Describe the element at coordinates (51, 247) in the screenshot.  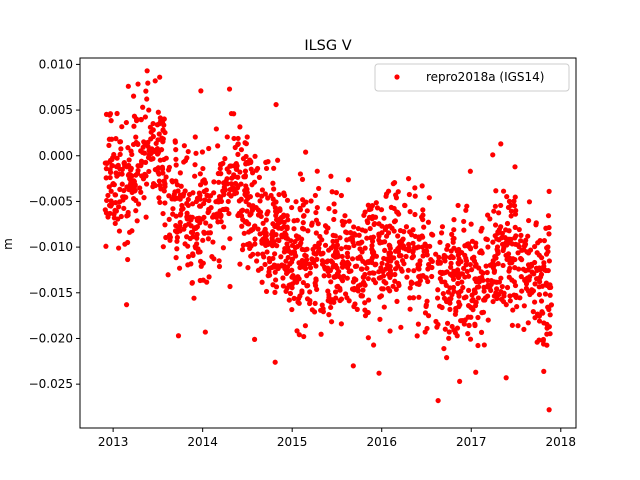
I see `y-tick-label: −0.010` at that location.